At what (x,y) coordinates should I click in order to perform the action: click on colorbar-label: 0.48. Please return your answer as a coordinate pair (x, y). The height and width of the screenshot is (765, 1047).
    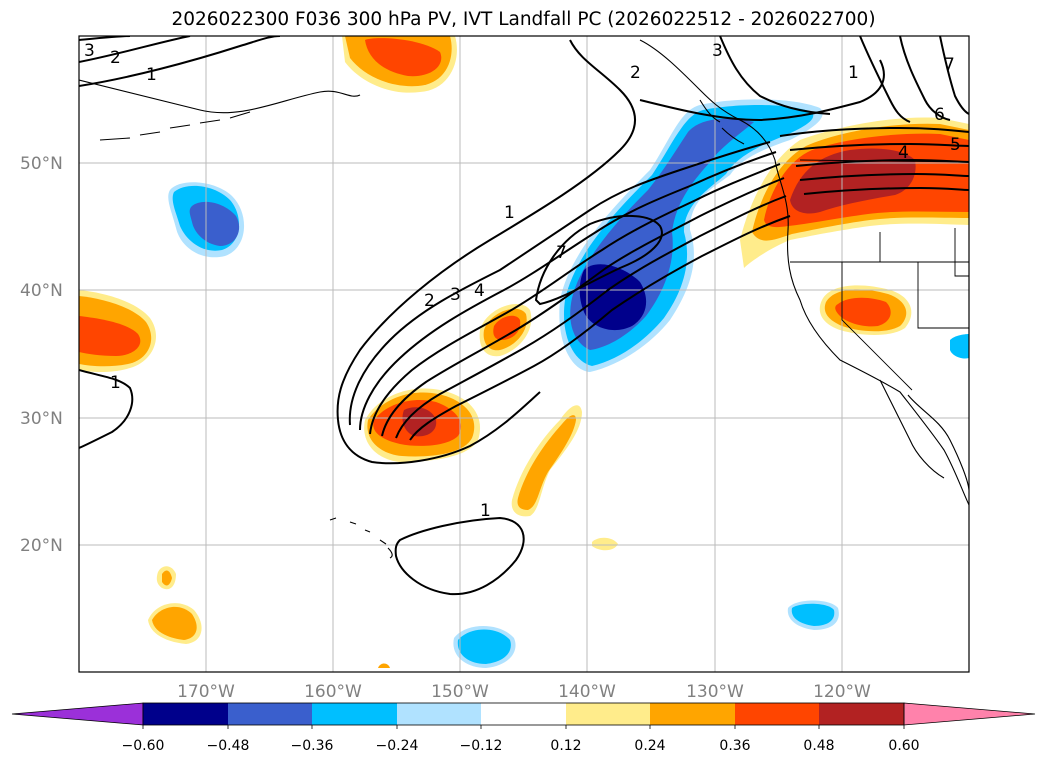
    Looking at the image, I should click on (818, 746).